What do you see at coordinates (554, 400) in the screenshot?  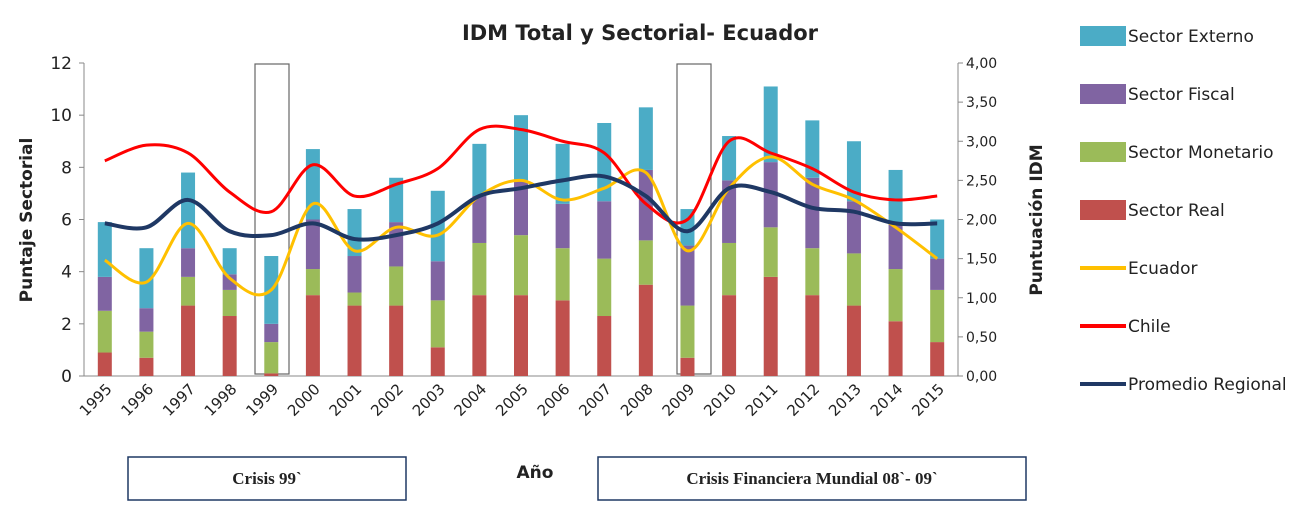 I see `x-tick-label: 2006` at bounding box center [554, 400].